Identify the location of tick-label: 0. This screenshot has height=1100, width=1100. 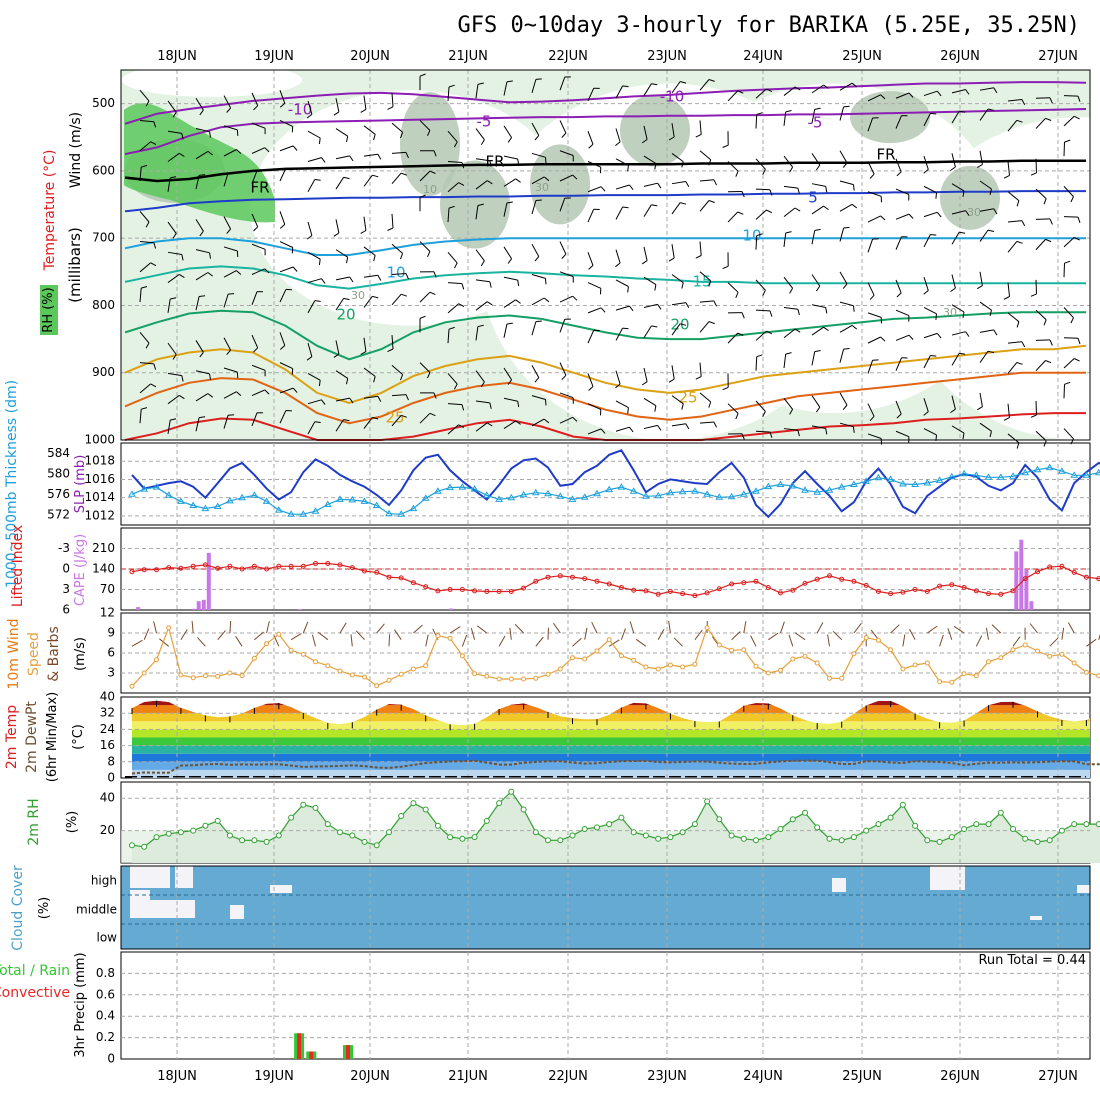
(111, 778).